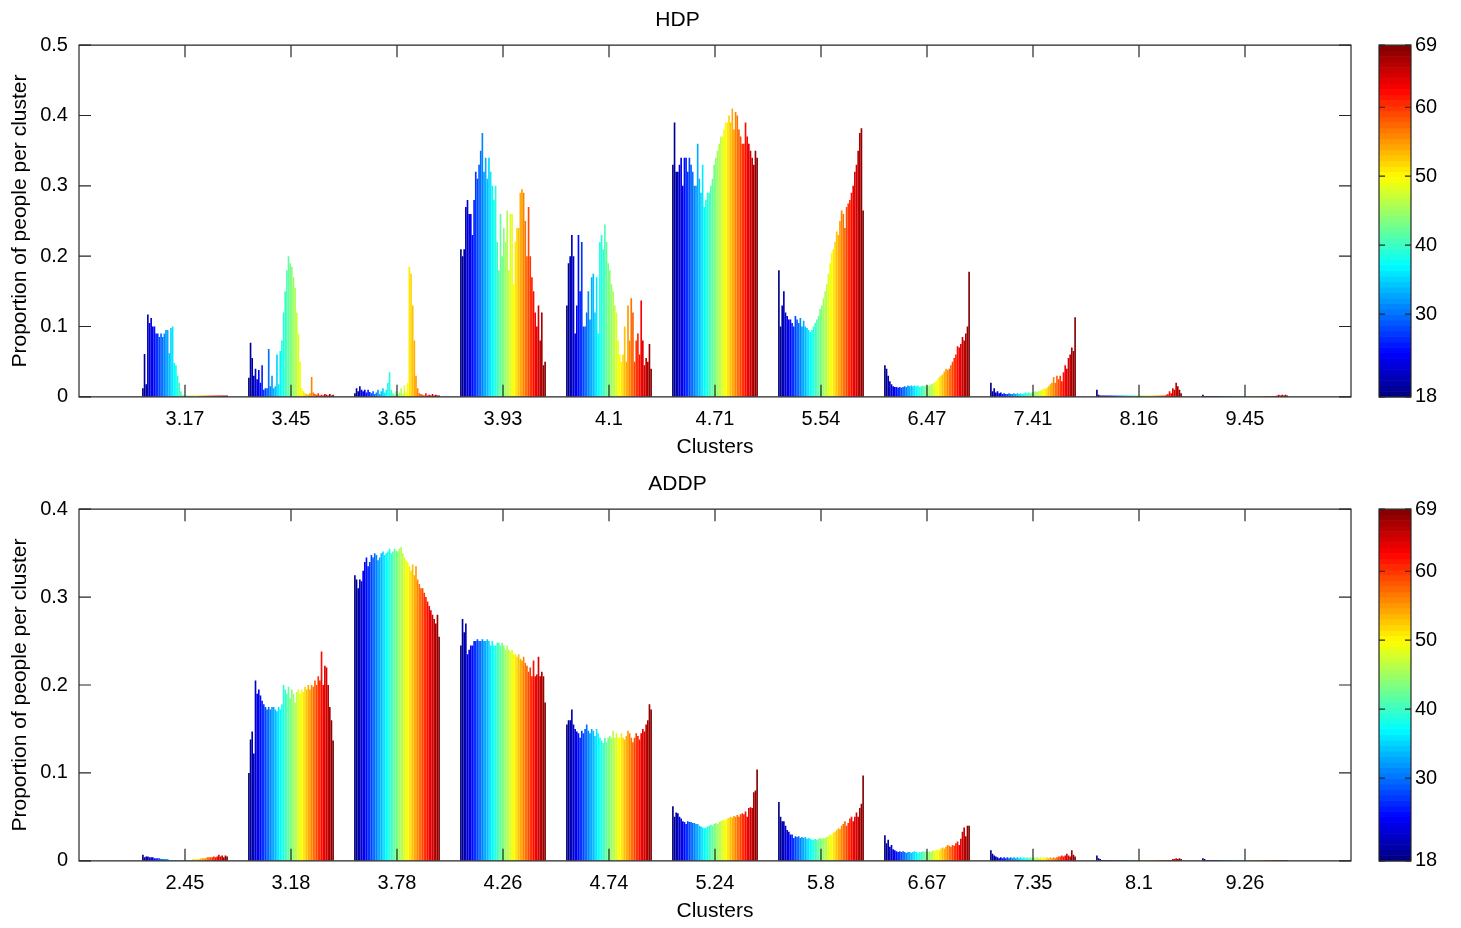 This screenshot has width=1461, height=928. What do you see at coordinates (185, 882) in the screenshot?
I see `x-tick-label: 2.45` at bounding box center [185, 882].